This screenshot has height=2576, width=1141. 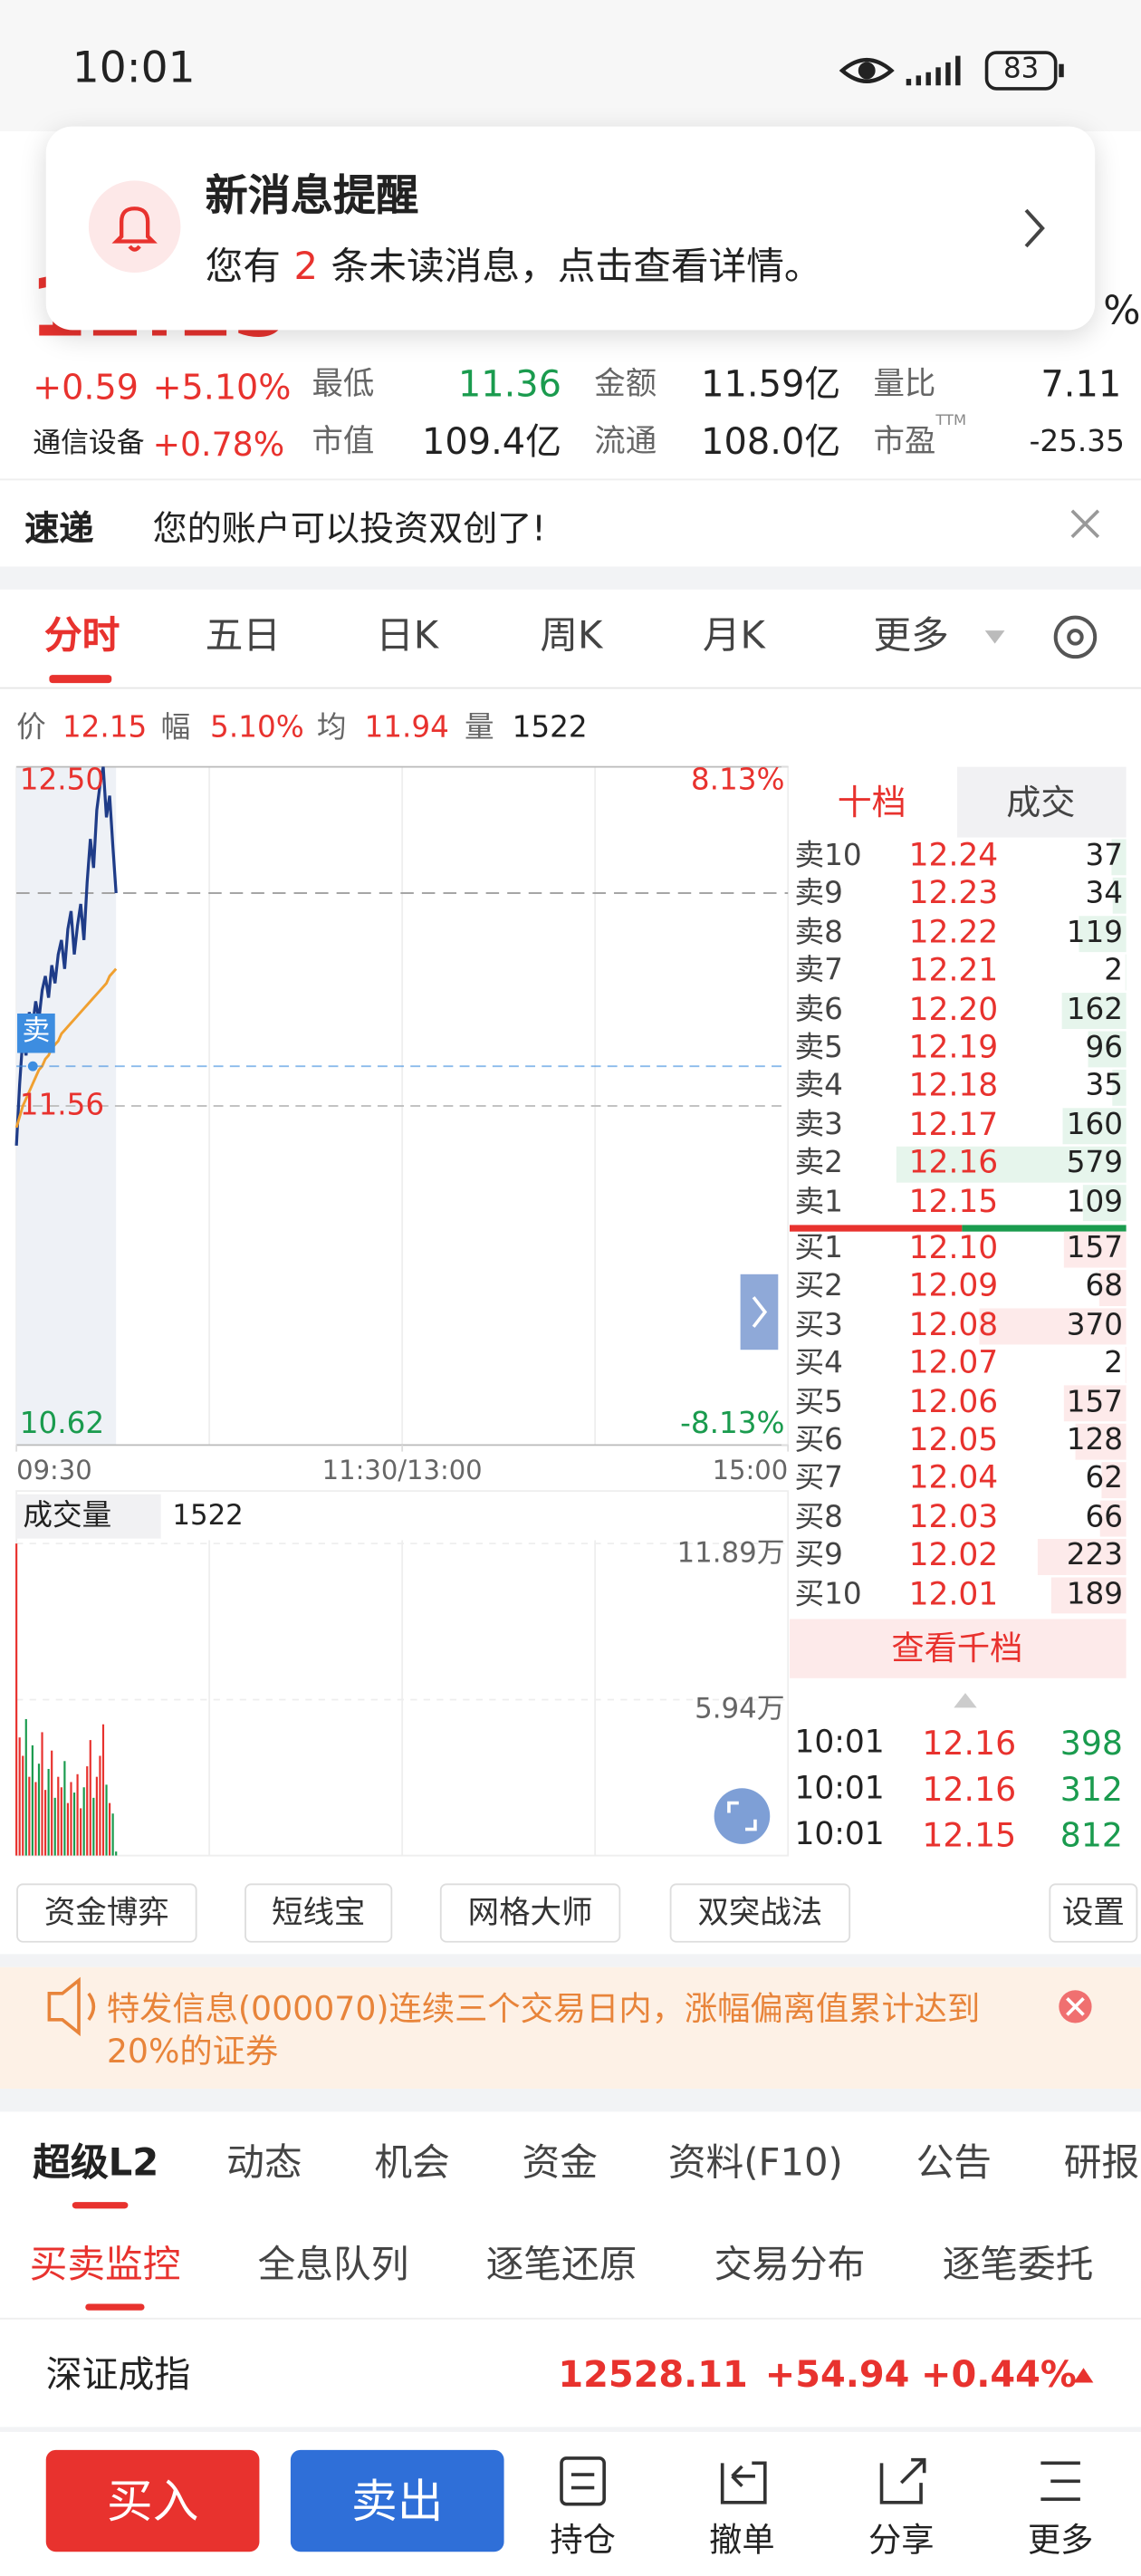 I want to click on section-tab: 资金, so click(x=560, y=2164).